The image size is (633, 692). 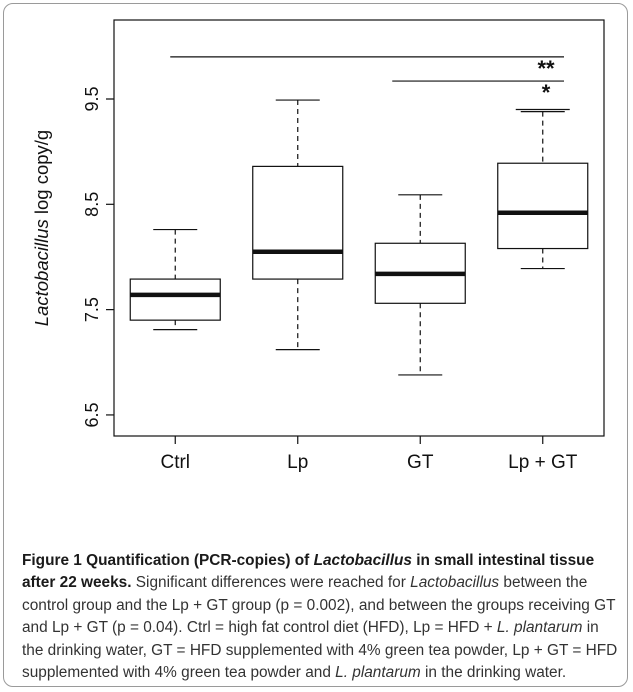 I want to click on y-tick-label-0: 6.5, so click(x=92, y=414).